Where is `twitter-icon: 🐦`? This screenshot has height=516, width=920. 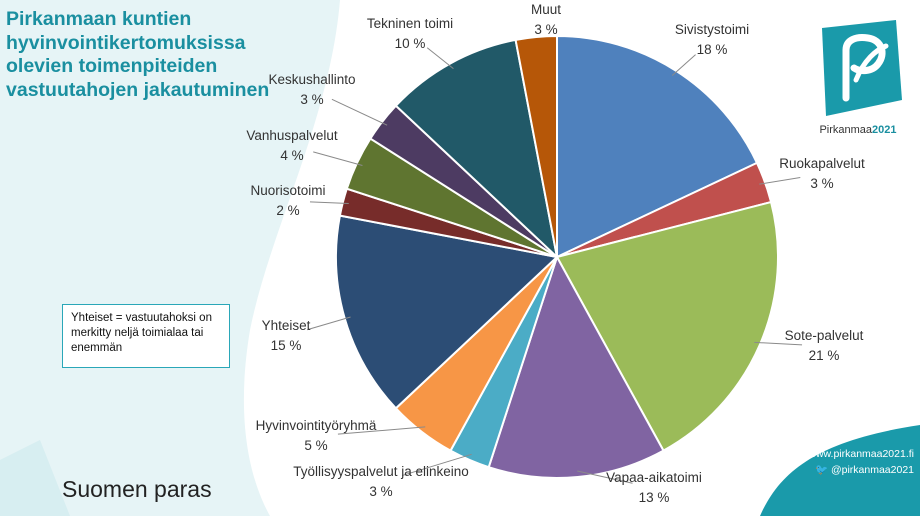
twitter-icon: 🐦 is located at coordinates (822, 470).